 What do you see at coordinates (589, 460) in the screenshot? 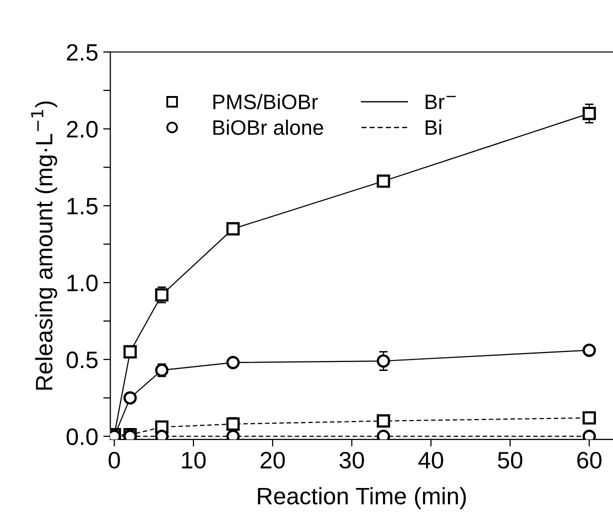
I see `x-tick-label: 60` at bounding box center [589, 460].